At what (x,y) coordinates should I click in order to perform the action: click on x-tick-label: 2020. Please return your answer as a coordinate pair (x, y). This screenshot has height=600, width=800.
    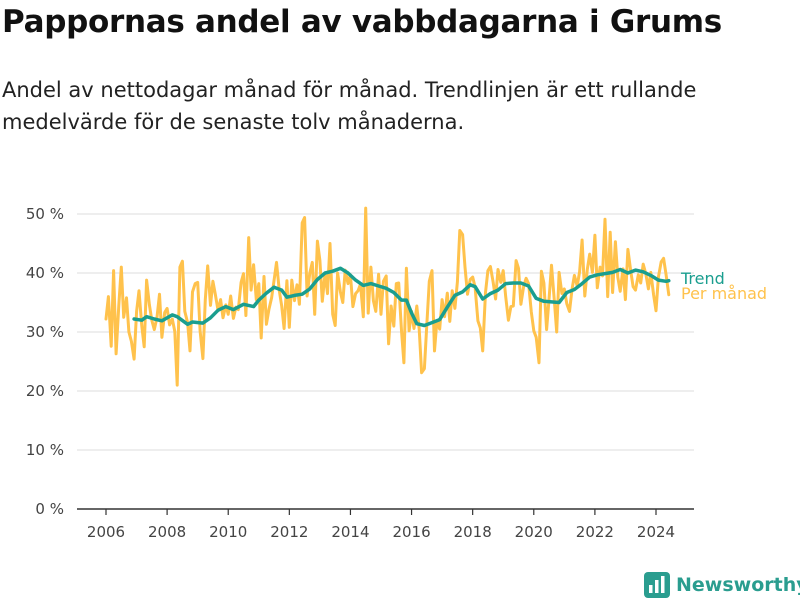
    Looking at the image, I should click on (534, 532).